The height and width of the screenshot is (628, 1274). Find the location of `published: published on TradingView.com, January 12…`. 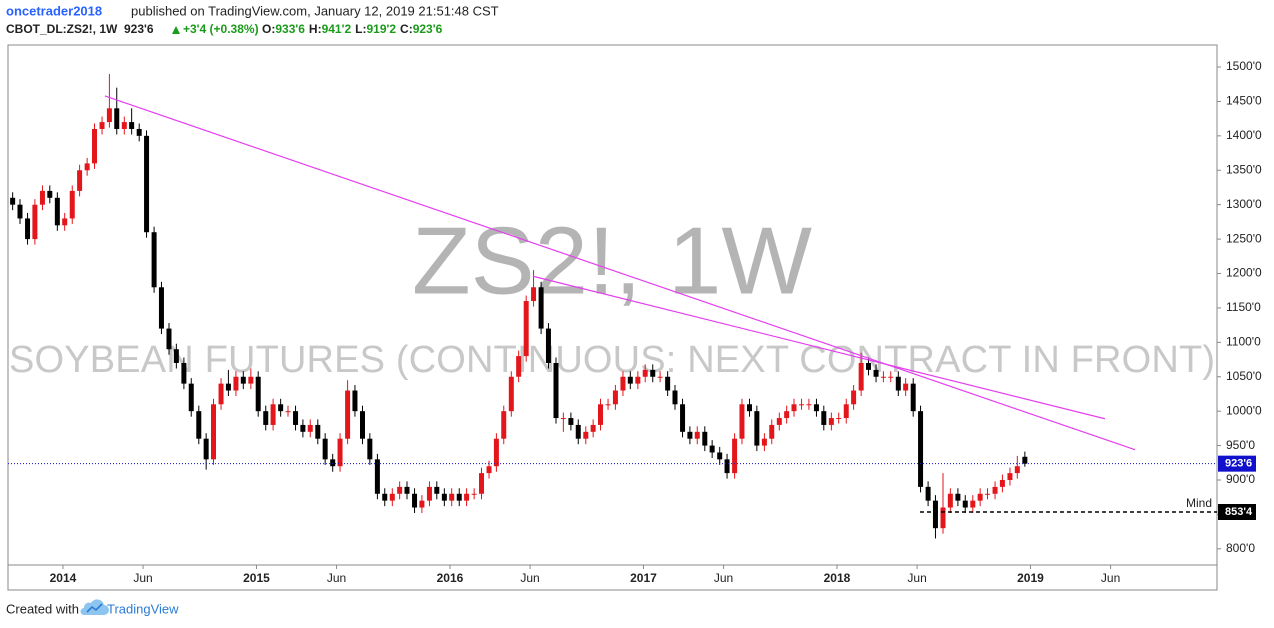

published: published on TradingView.com, January 12… is located at coordinates (315, 10).